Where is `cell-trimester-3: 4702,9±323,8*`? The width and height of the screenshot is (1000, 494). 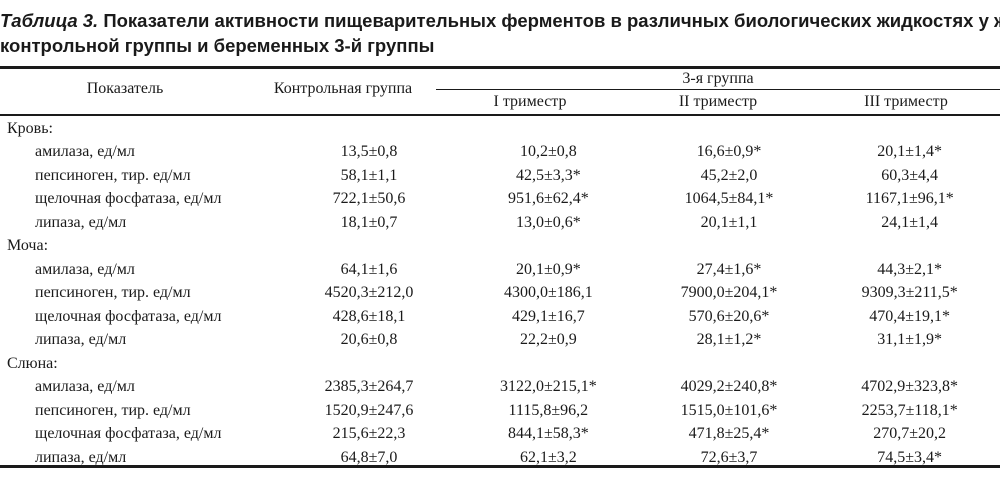 cell-trimester-3: 4702,9±323,8* is located at coordinates (910, 387).